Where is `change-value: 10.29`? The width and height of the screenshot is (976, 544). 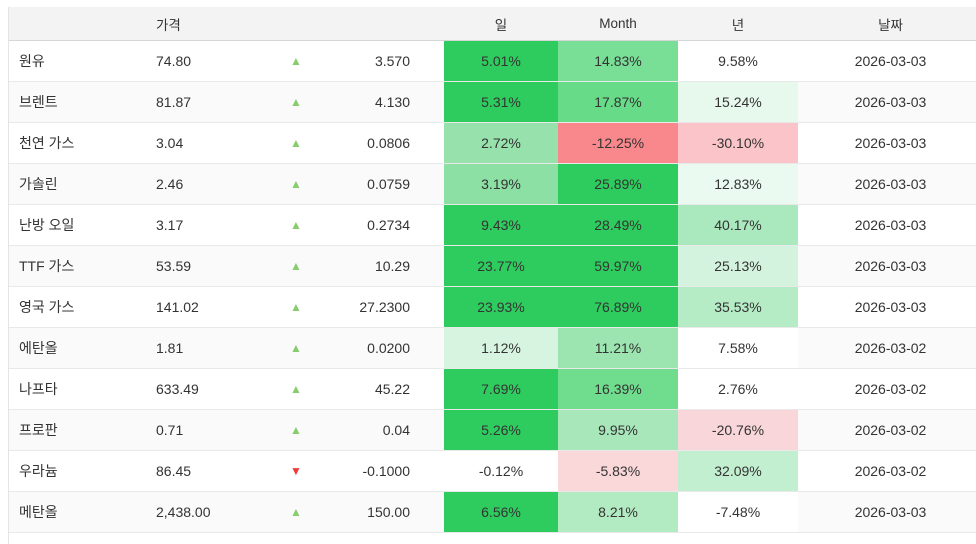
change-value: 10.29 is located at coordinates (392, 266).